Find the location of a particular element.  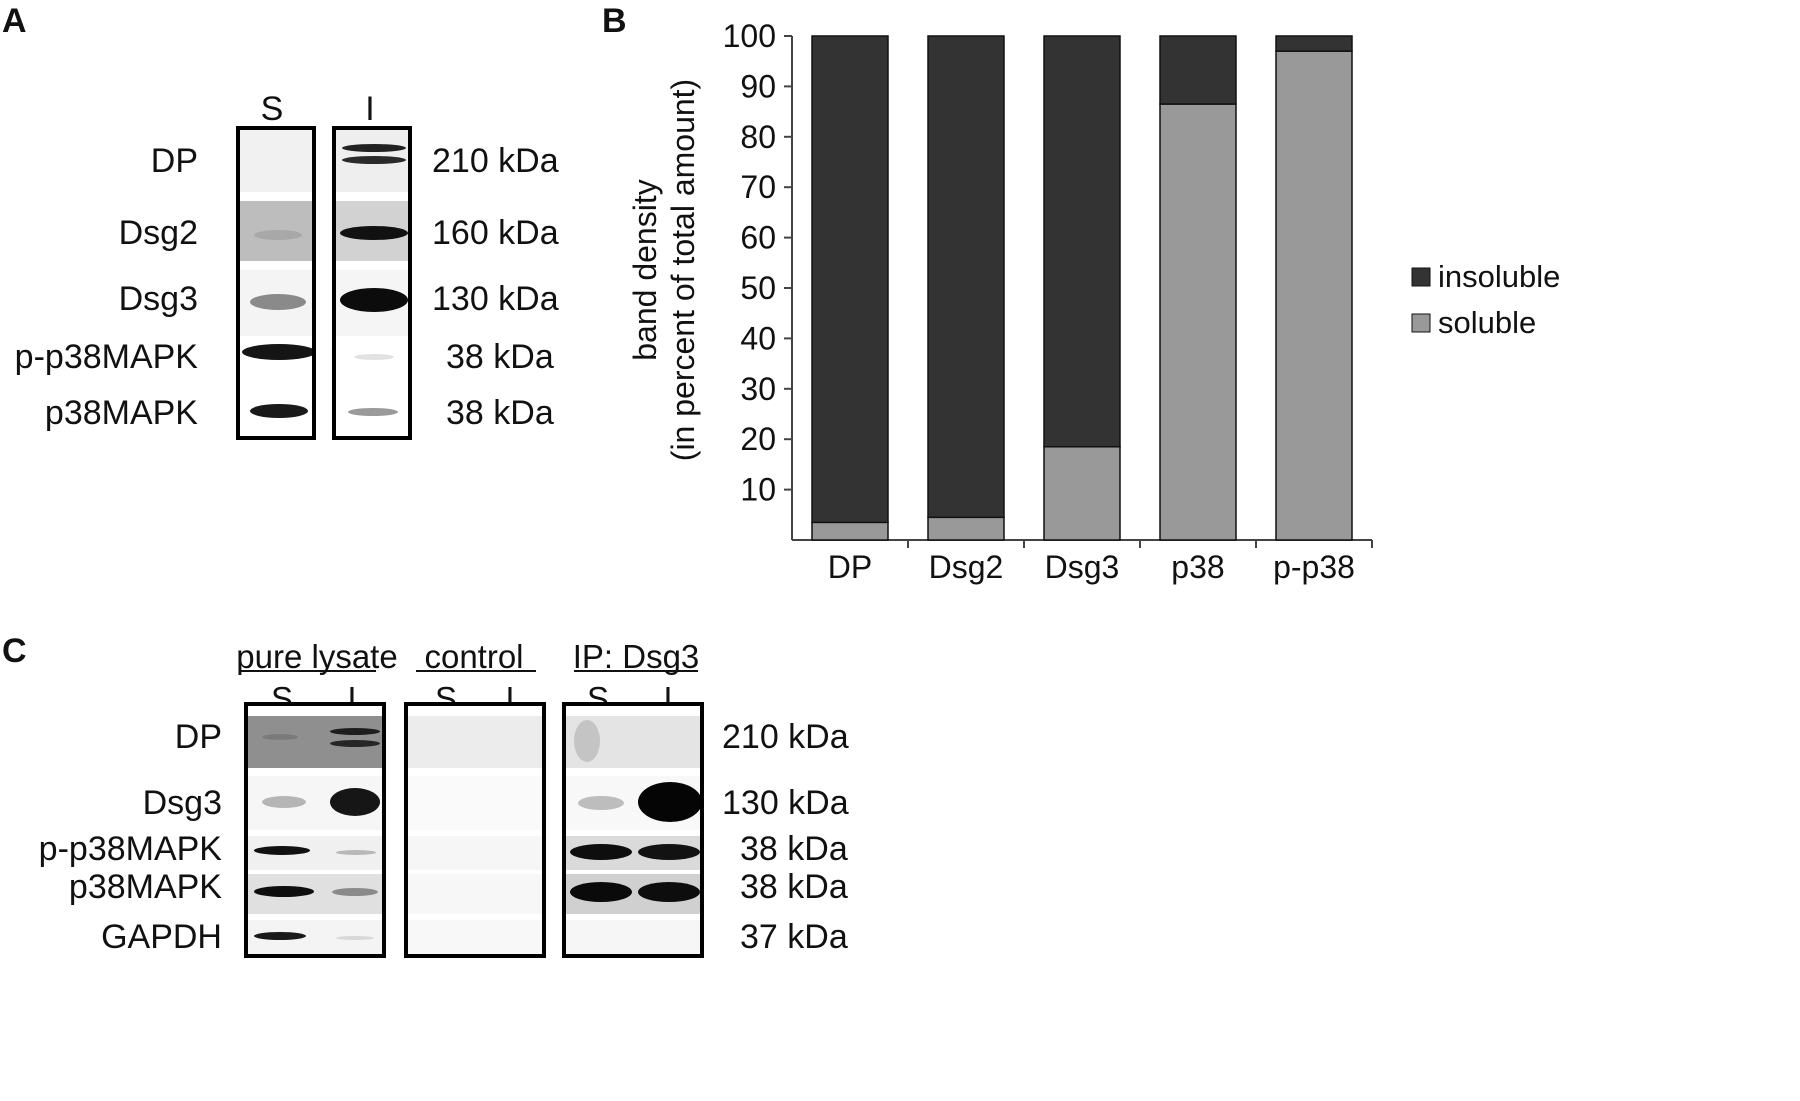

y-axis-label-line1: band density is located at coordinates (645, 269).